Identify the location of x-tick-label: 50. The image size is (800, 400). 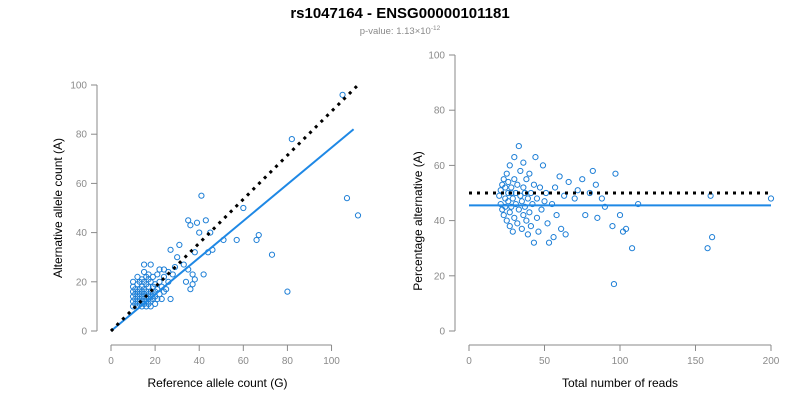
(545, 361).